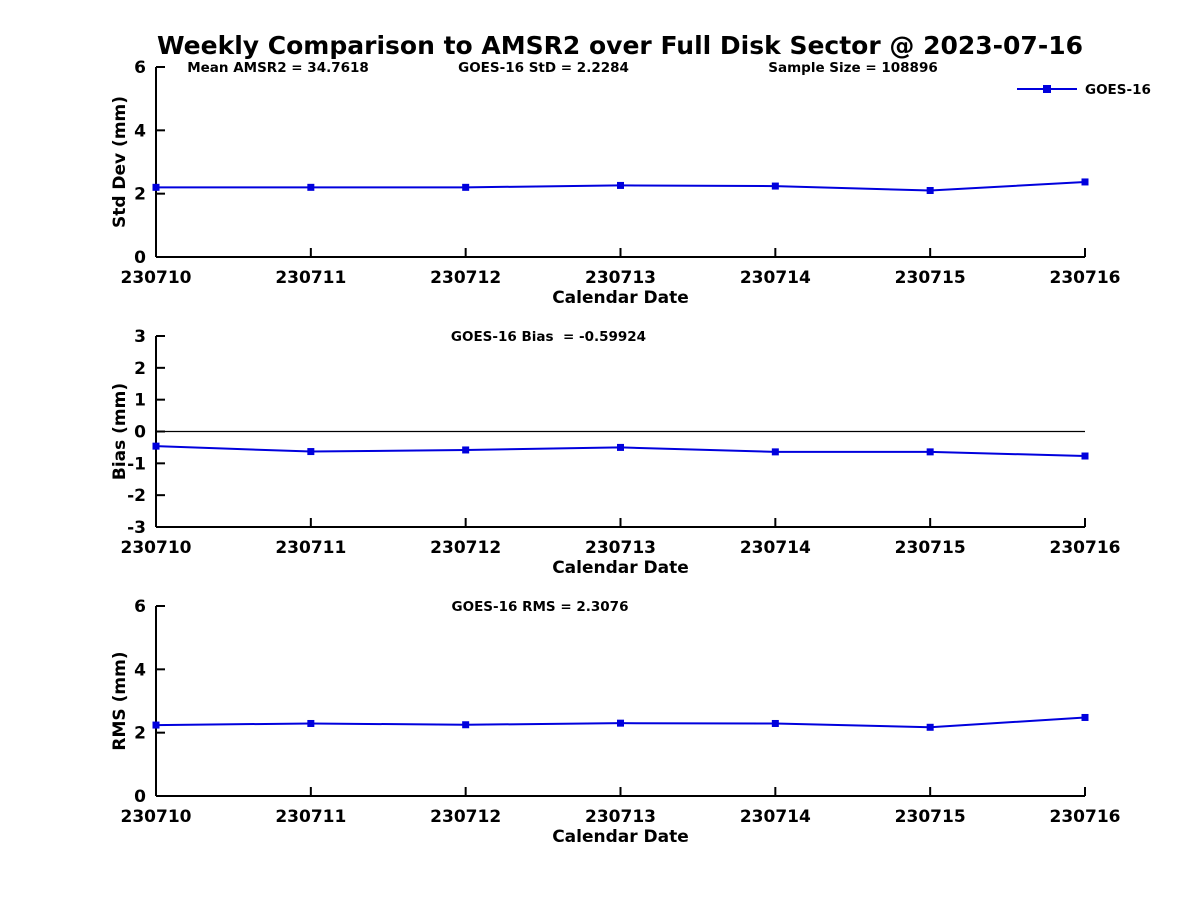  Describe the element at coordinates (120, 700) in the screenshot. I see `y-axis-title: RMS (mm)` at that location.